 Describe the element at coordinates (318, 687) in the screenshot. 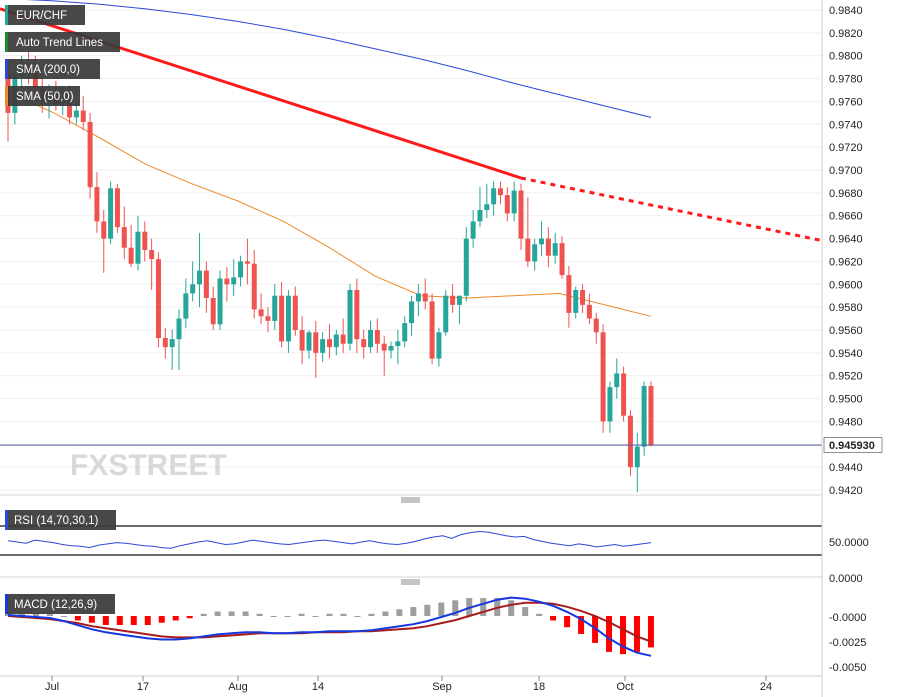

I see `time-tick-label: 14` at that location.